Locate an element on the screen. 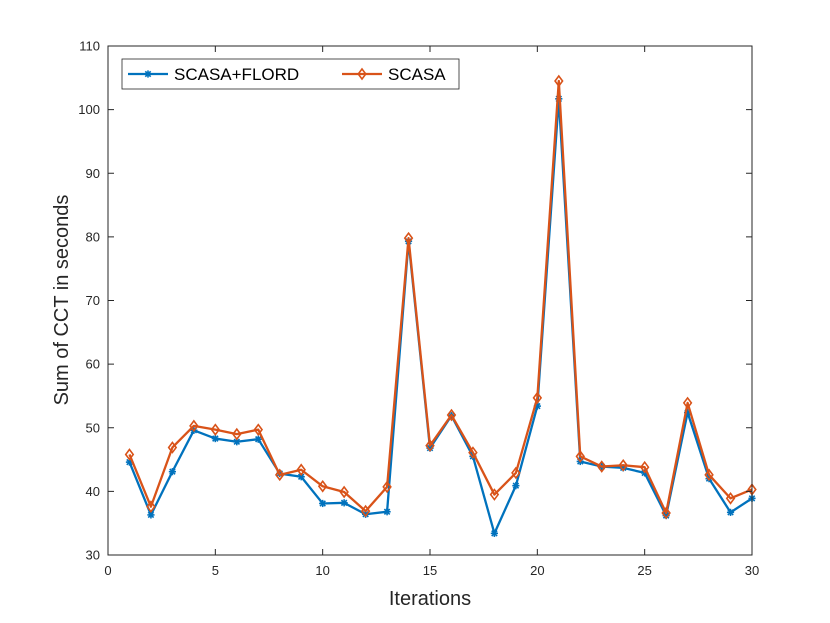 This screenshot has width=830, height=623. y-tick-label: 100 is located at coordinates (89, 109).